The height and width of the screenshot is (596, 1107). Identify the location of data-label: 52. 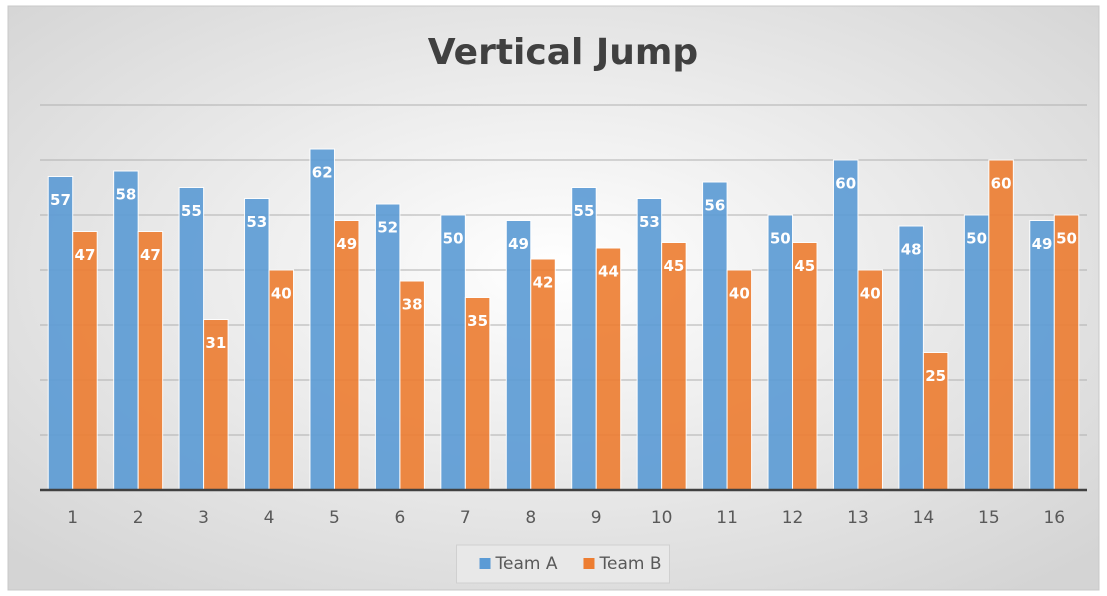
(387, 228).